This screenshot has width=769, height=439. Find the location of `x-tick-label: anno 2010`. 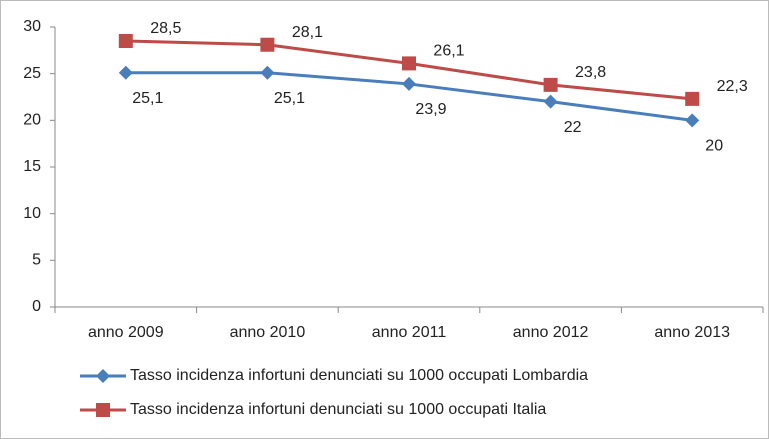

x-tick-label: anno 2010 is located at coordinates (268, 332).